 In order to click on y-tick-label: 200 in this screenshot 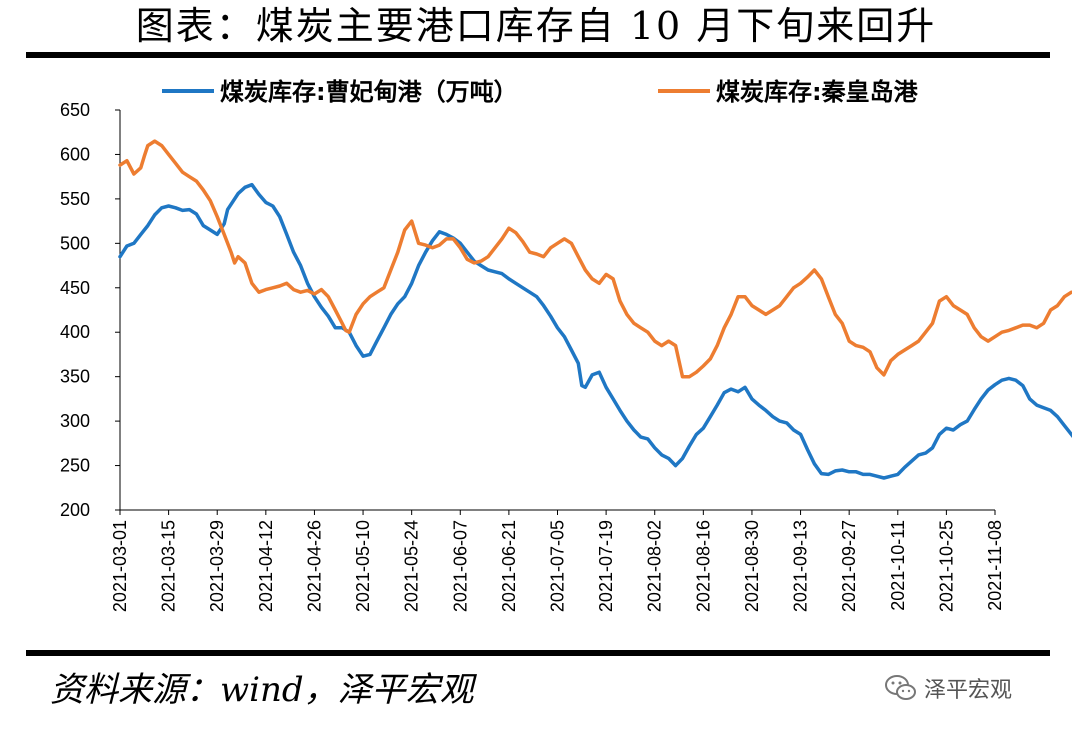, I will do `click(75, 510)`.